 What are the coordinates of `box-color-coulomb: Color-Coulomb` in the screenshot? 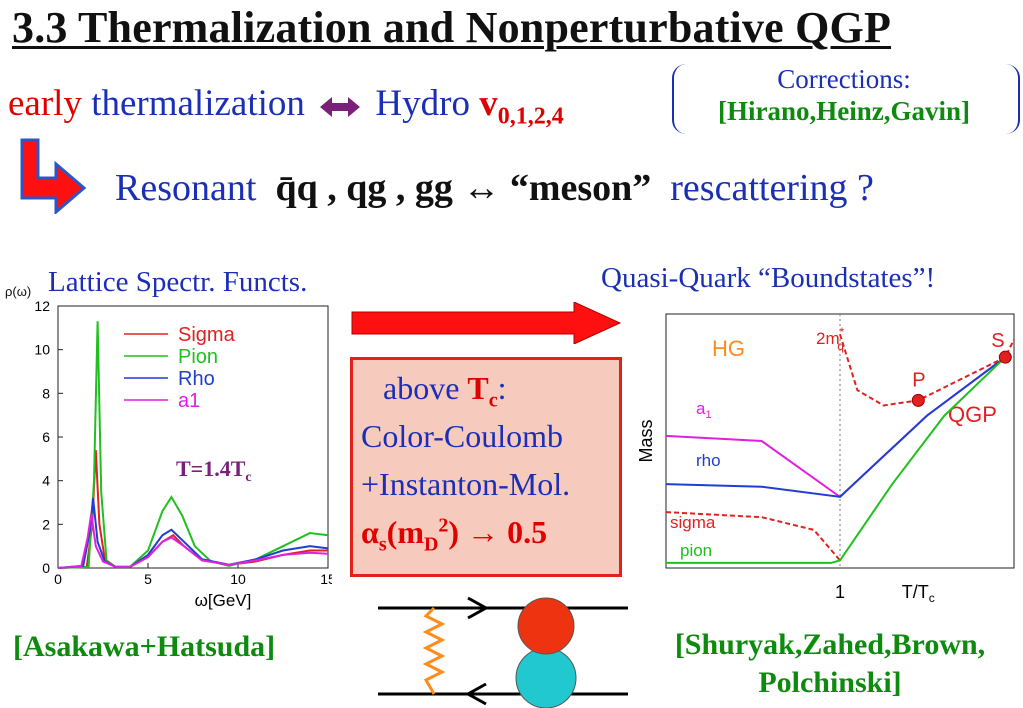 It's located at (462, 436).